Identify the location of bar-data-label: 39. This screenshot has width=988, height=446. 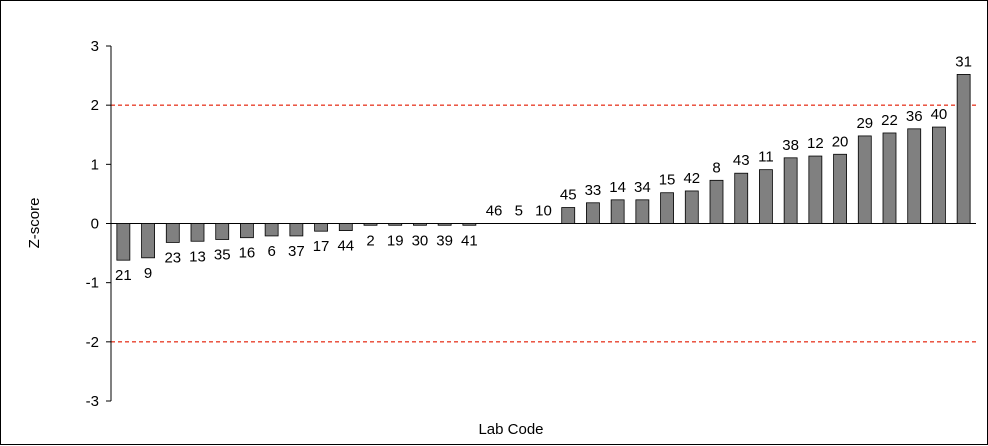
(444, 240).